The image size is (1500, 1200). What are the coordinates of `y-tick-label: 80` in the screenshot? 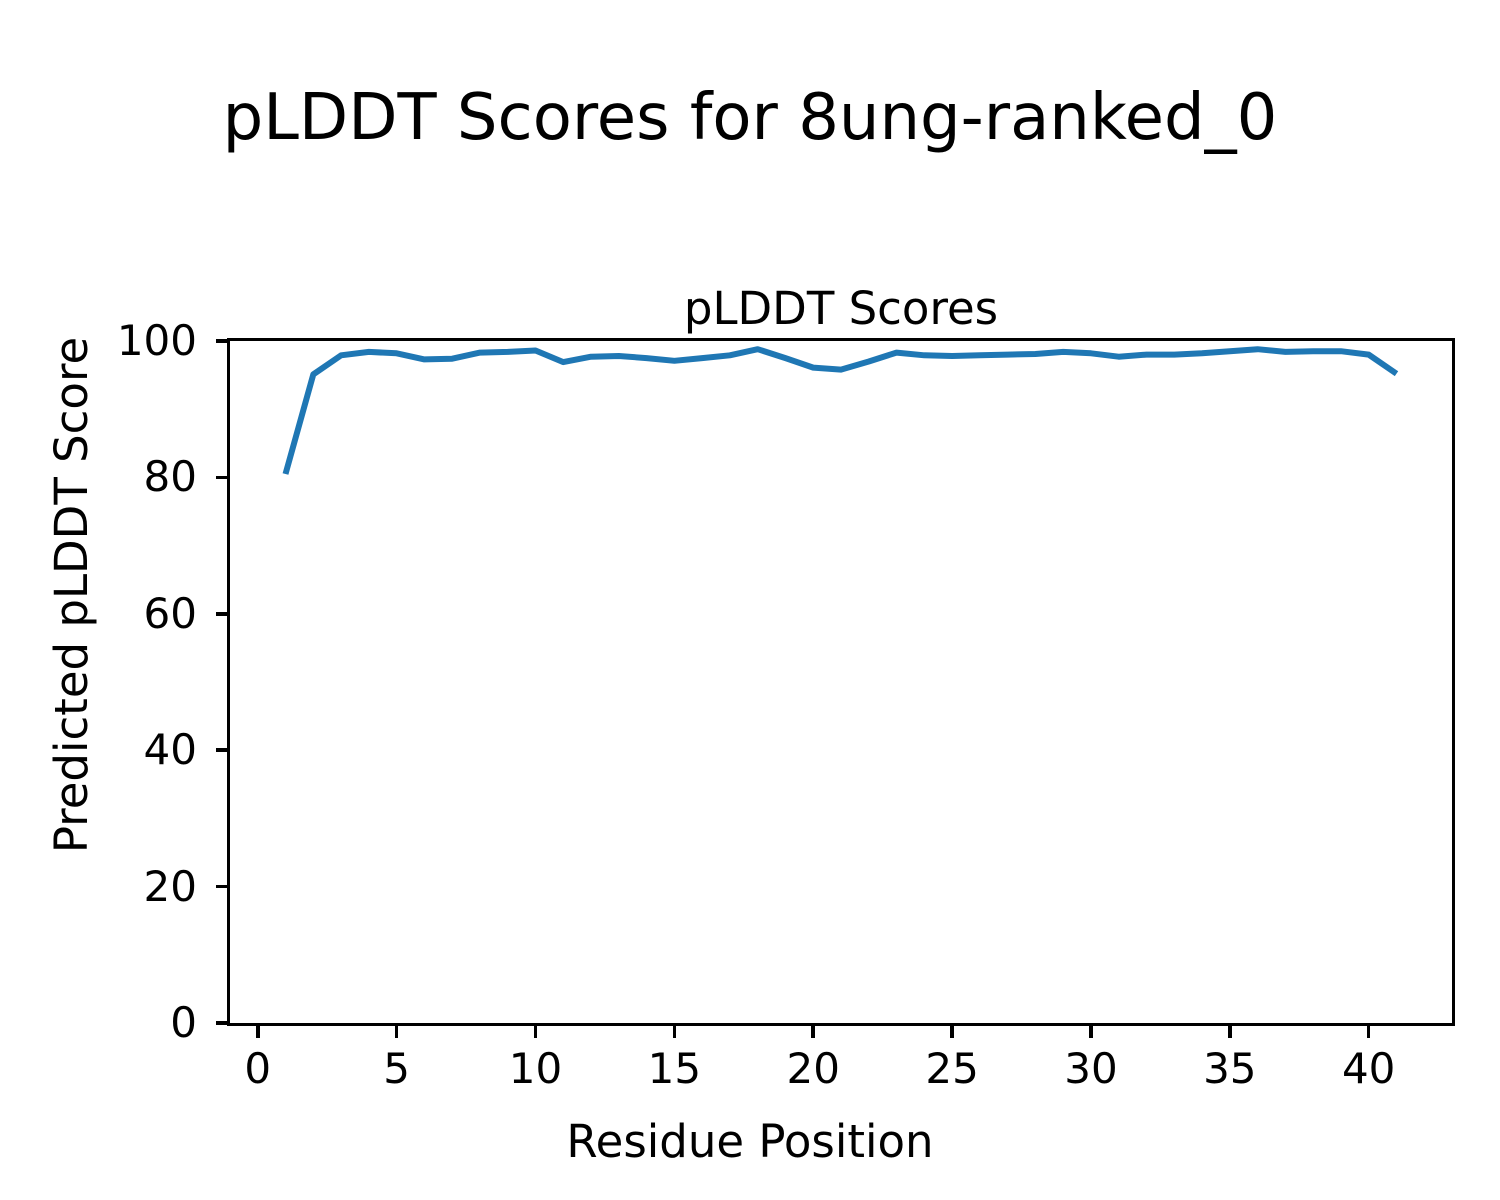 It's located at (170, 477).